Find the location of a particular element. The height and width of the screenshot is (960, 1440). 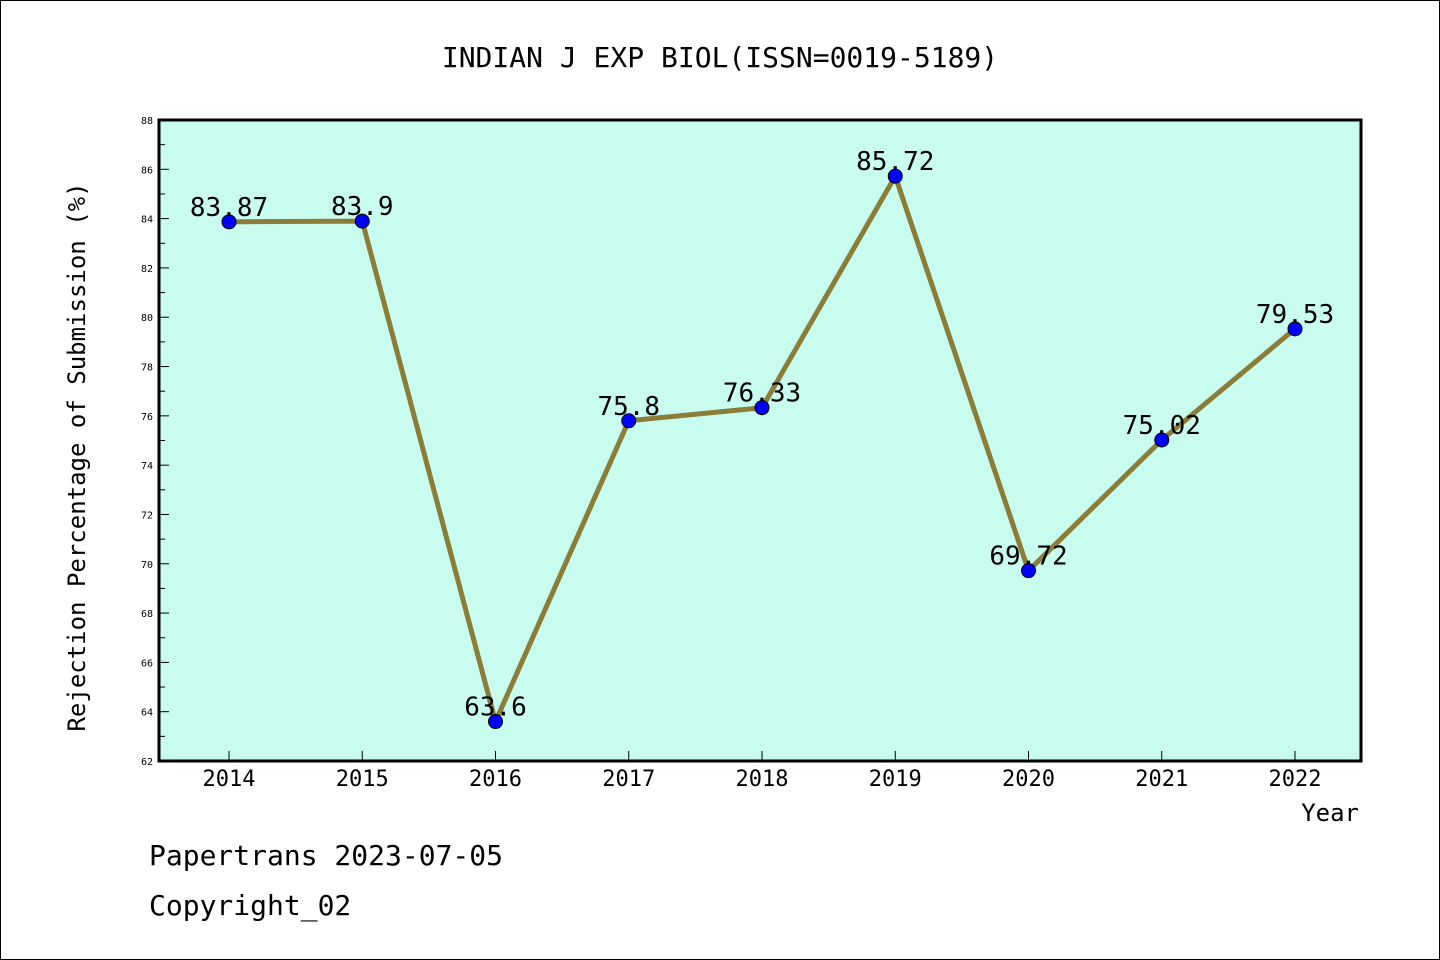

y-tick-label: 66 is located at coordinates (147, 663).